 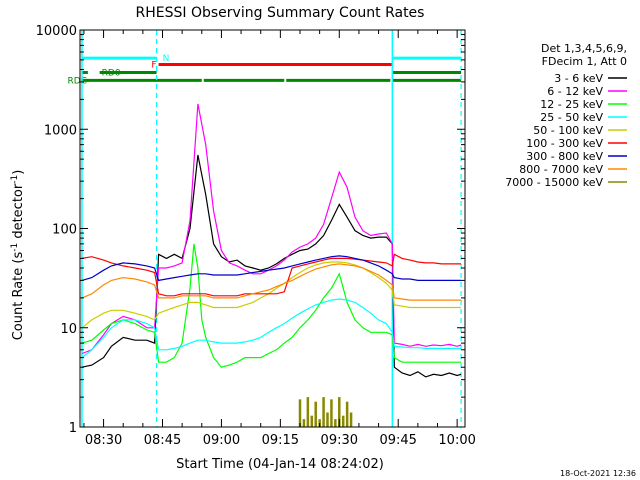 I want to click on x-tick-label-0900: 09:00, so click(x=221, y=440).